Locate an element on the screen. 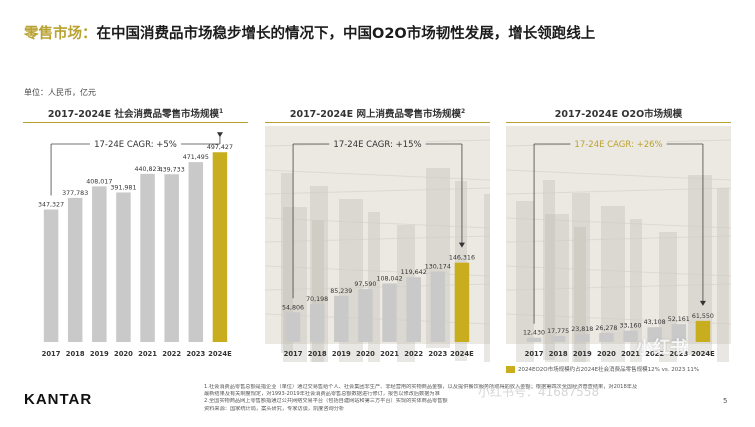  cagr-annotation: 17-24E CAGR: +26% is located at coordinates (618, 145).